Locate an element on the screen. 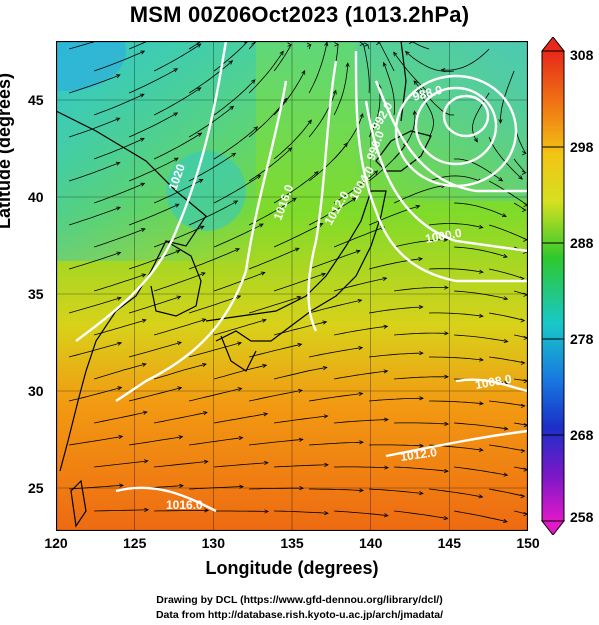  x-tick-label: 120 is located at coordinates (56, 543).